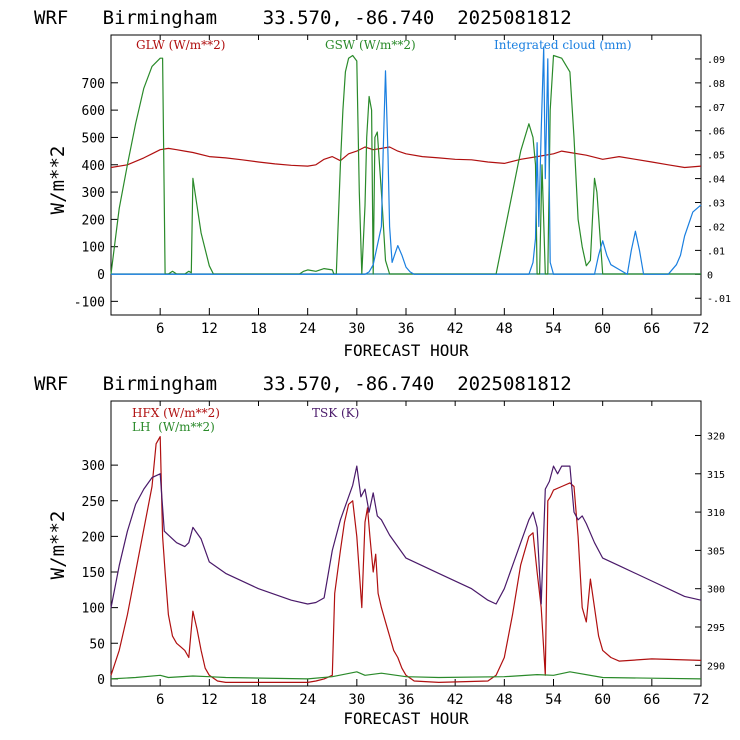 This screenshot has width=740, height=740. What do you see at coordinates (406, 718) in the screenshot?
I see `bottom-x-axis-label: FORECAST HOUR` at bounding box center [406, 718].